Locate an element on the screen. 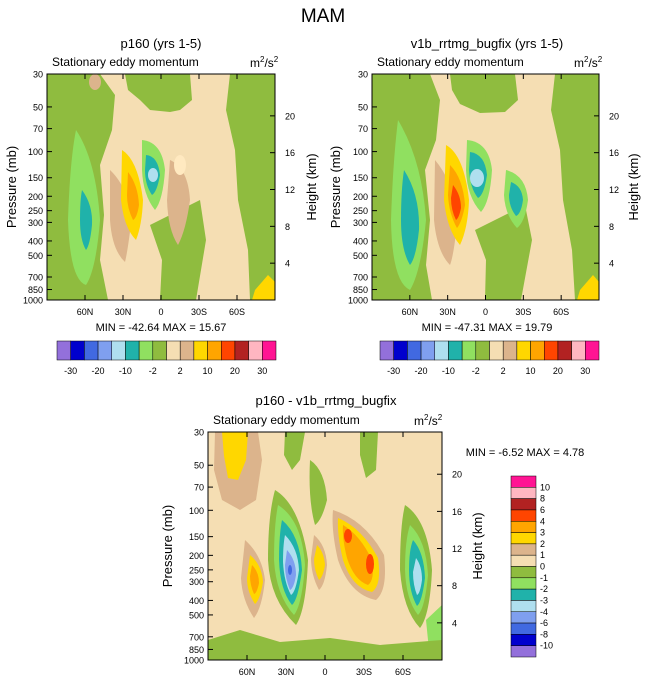 The image size is (647, 683). panel-3-red-east2 is located at coordinates (370, 564).